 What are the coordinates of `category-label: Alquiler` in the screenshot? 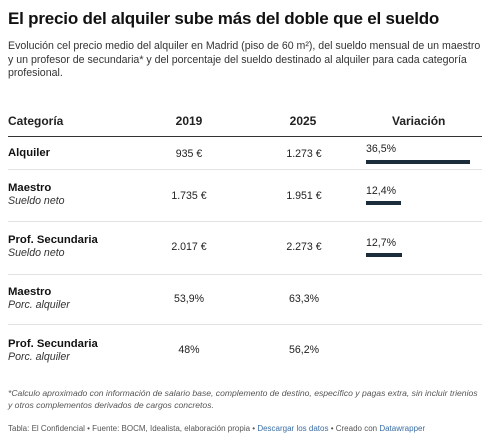 It's located at (29, 153).